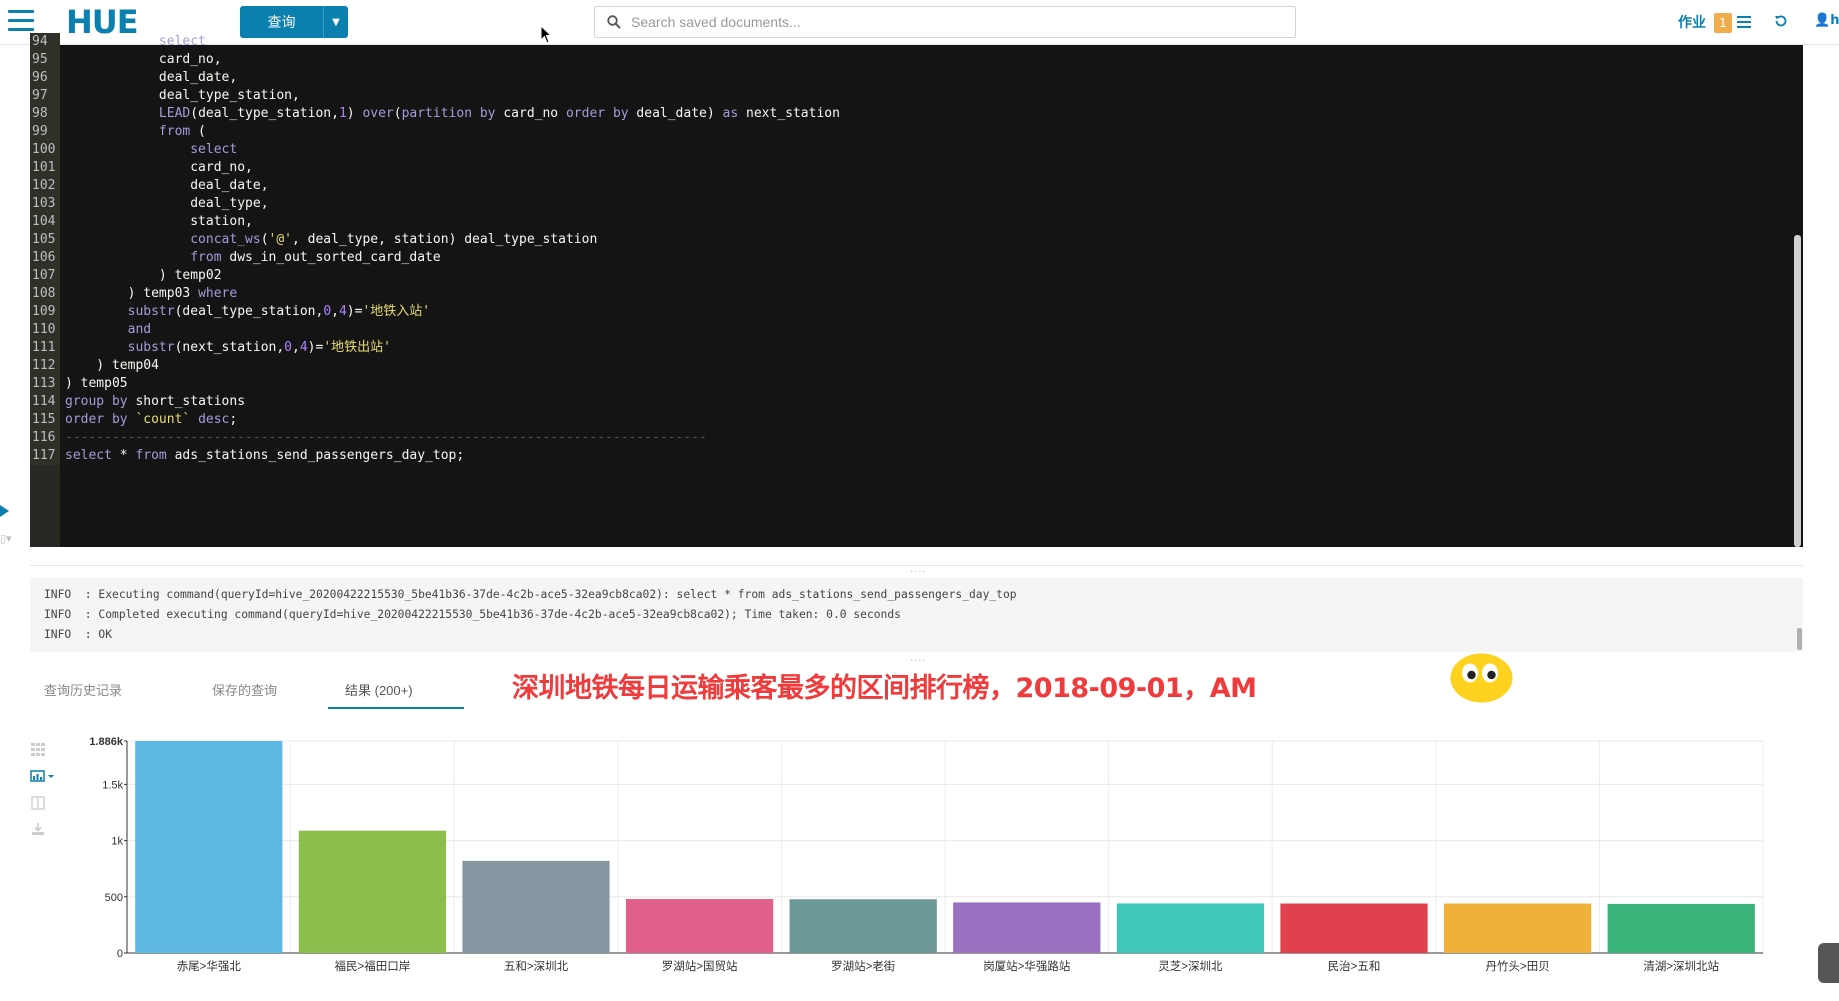 Image resolution: width=1839 pixels, height=1001 pixels. What do you see at coordinates (78, 634) in the screenshot?
I see `log-line: INFO : OK` at bounding box center [78, 634].